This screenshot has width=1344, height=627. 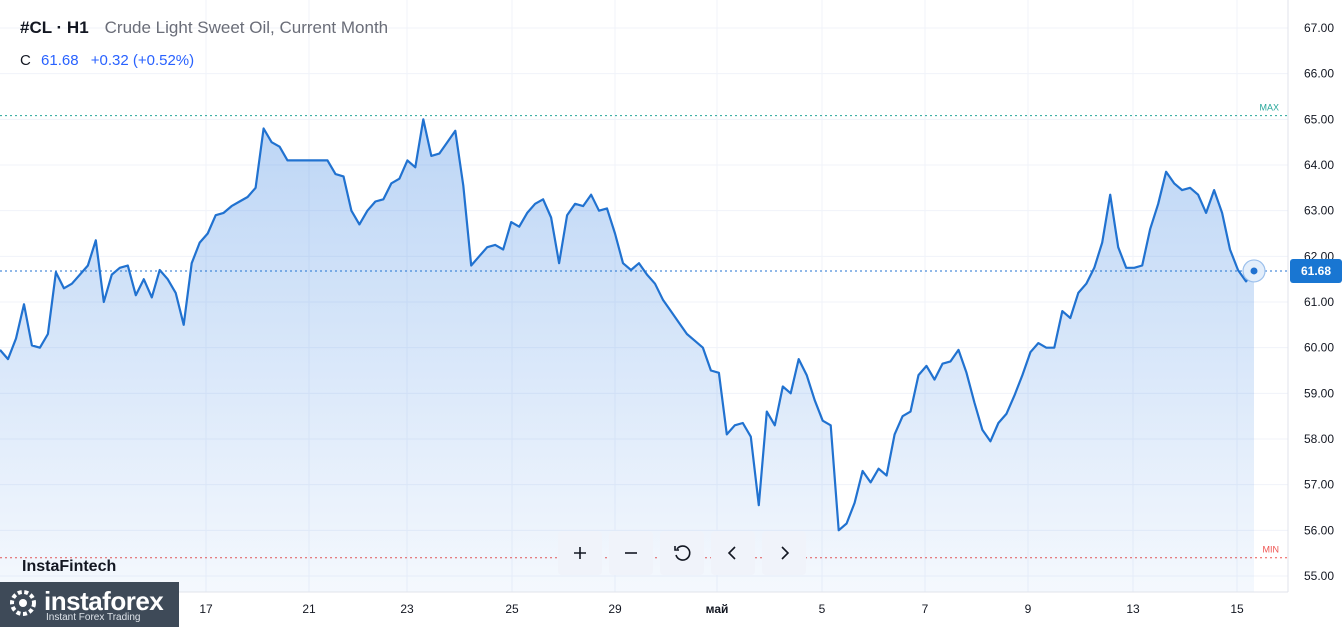 I want to click on last-price-badge: 61.68, so click(x=1316, y=270).